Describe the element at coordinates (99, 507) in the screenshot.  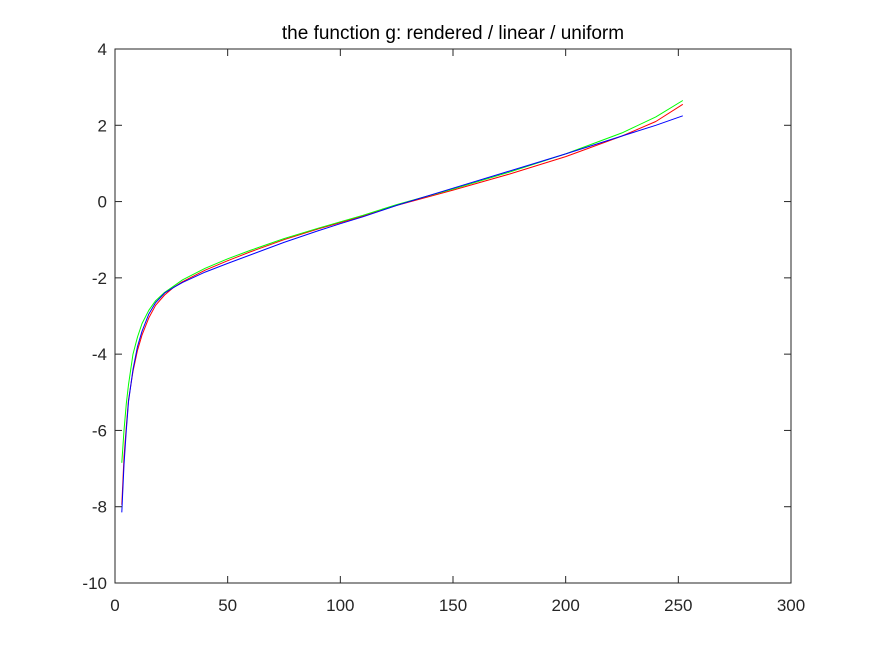
I see `y-tick-label: -8` at that location.